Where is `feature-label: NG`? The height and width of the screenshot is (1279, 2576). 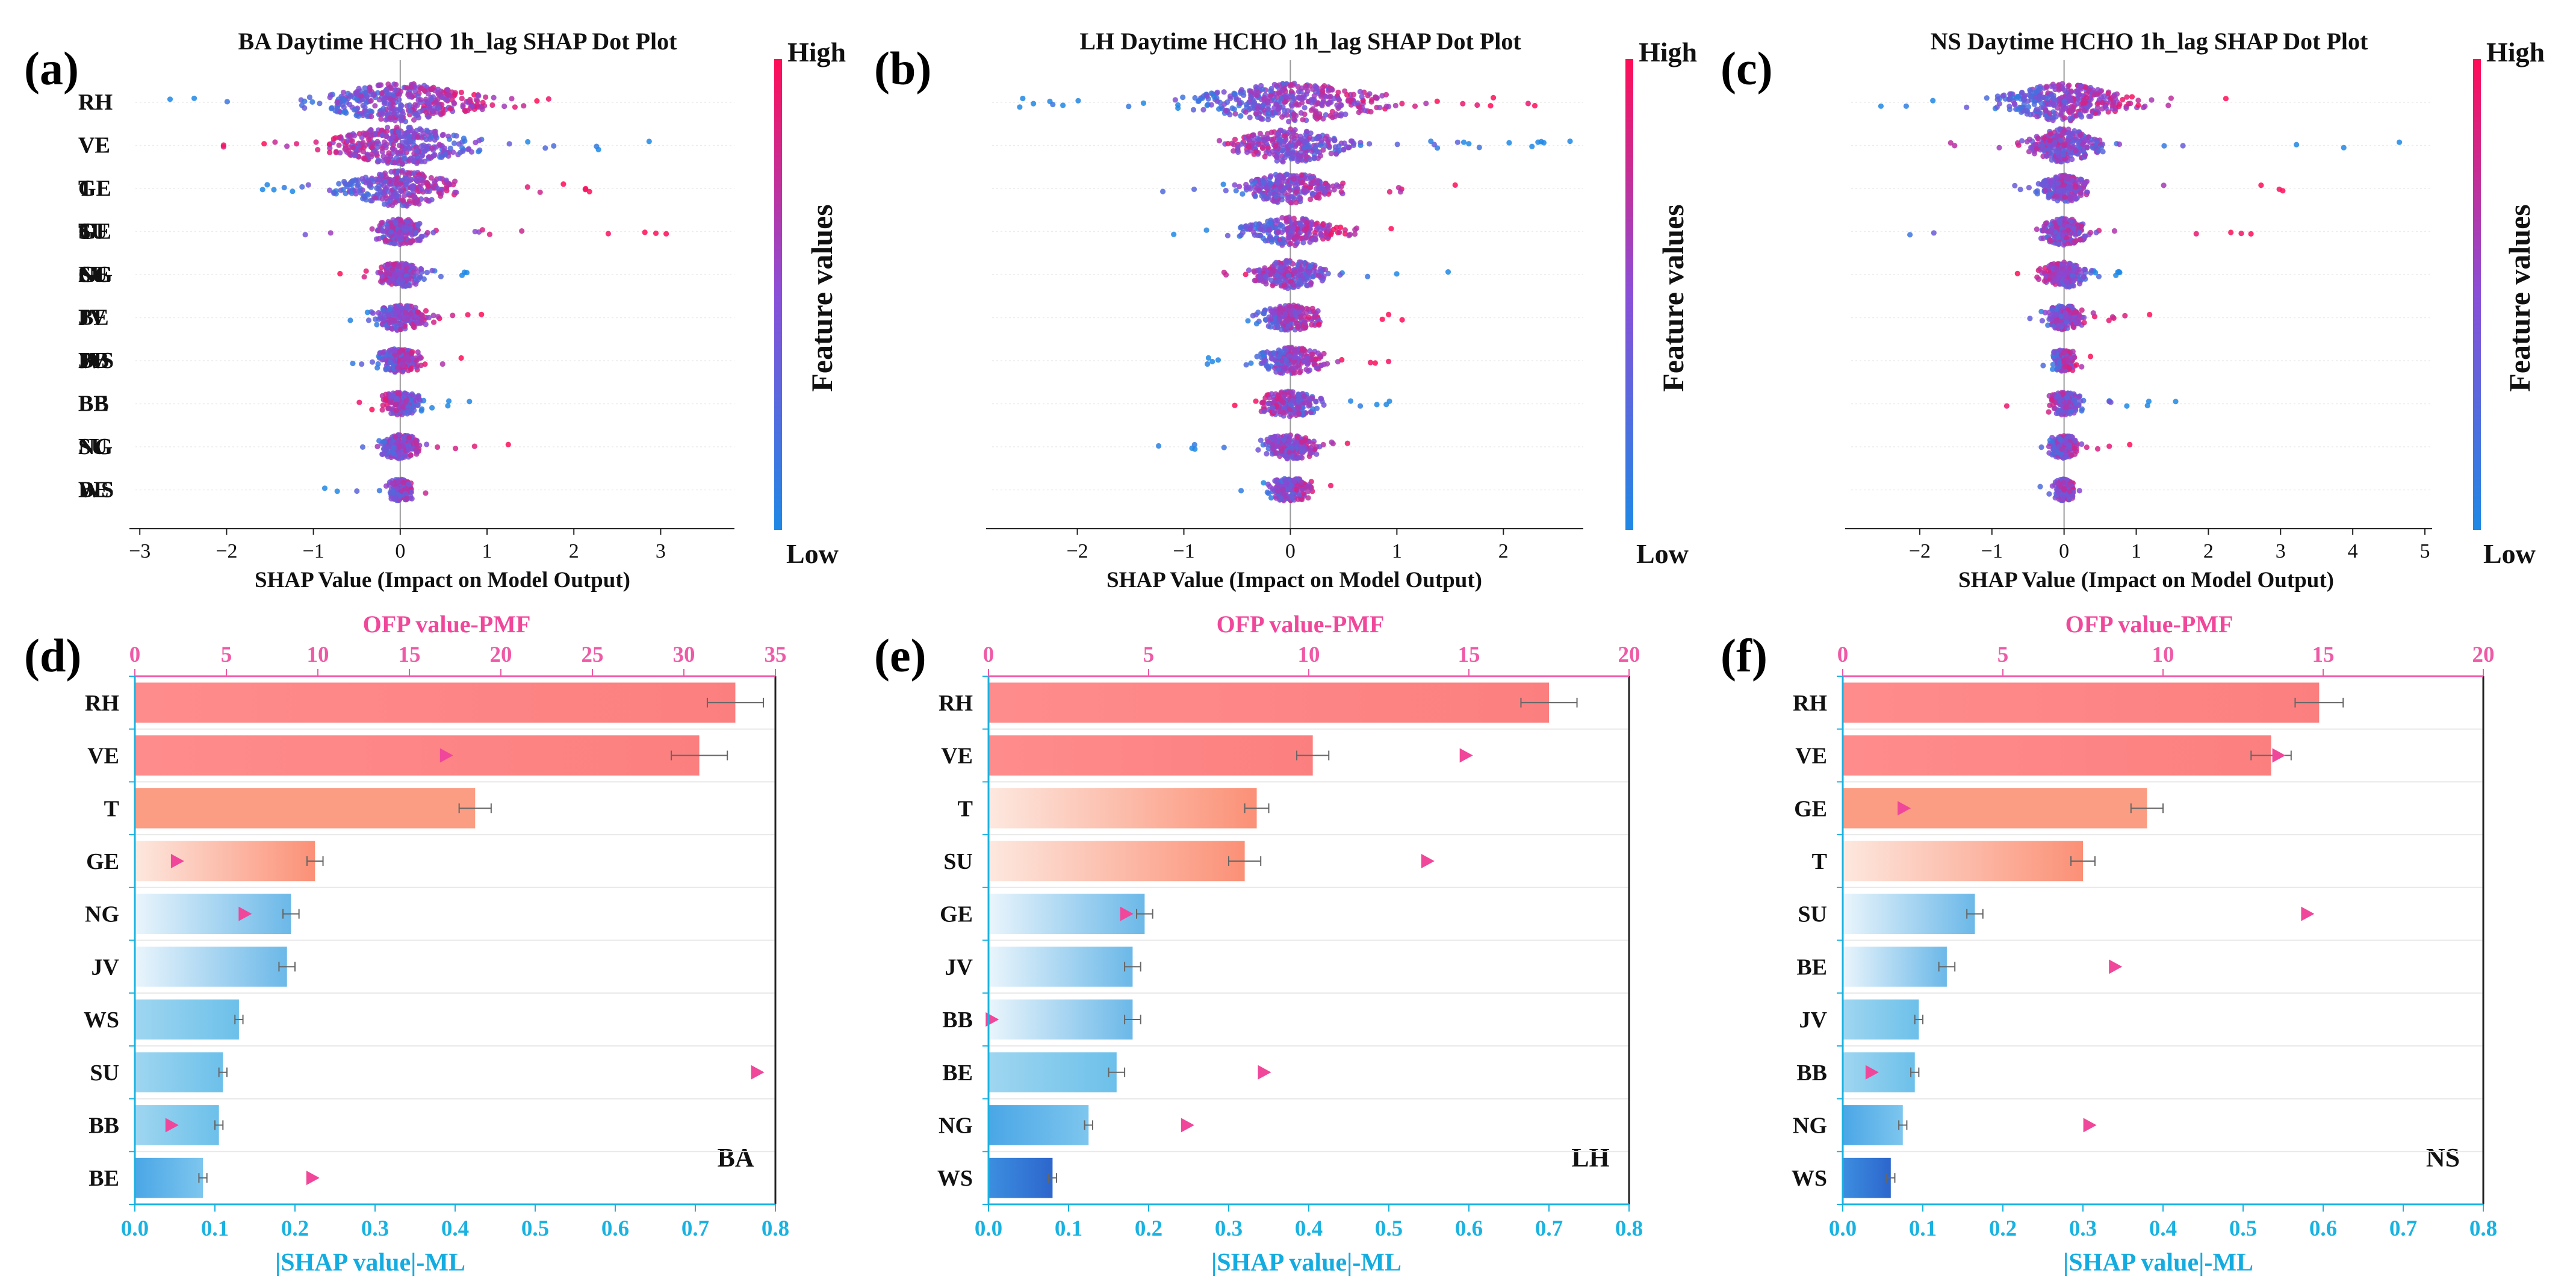 feature-label: NG is located at coordinates (95, 275).